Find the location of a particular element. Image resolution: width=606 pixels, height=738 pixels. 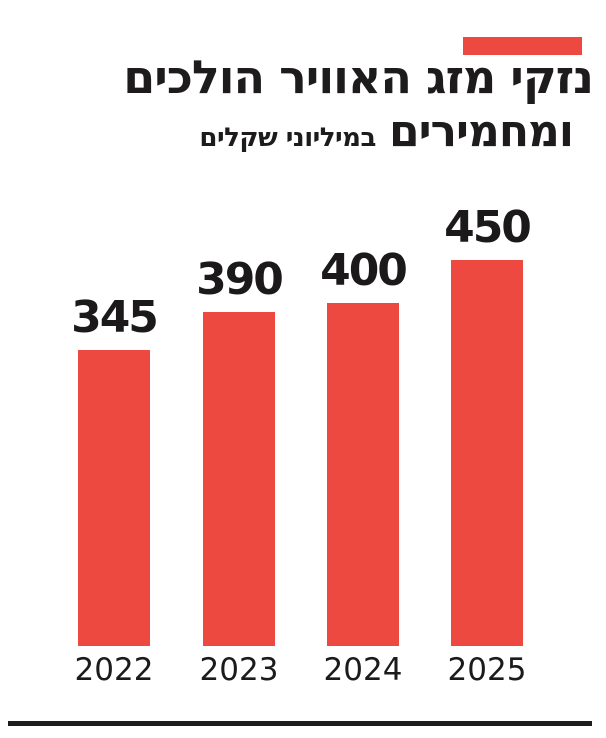

chart-unit-label: במיליוני שקלים is located at coordinates (287, 138).